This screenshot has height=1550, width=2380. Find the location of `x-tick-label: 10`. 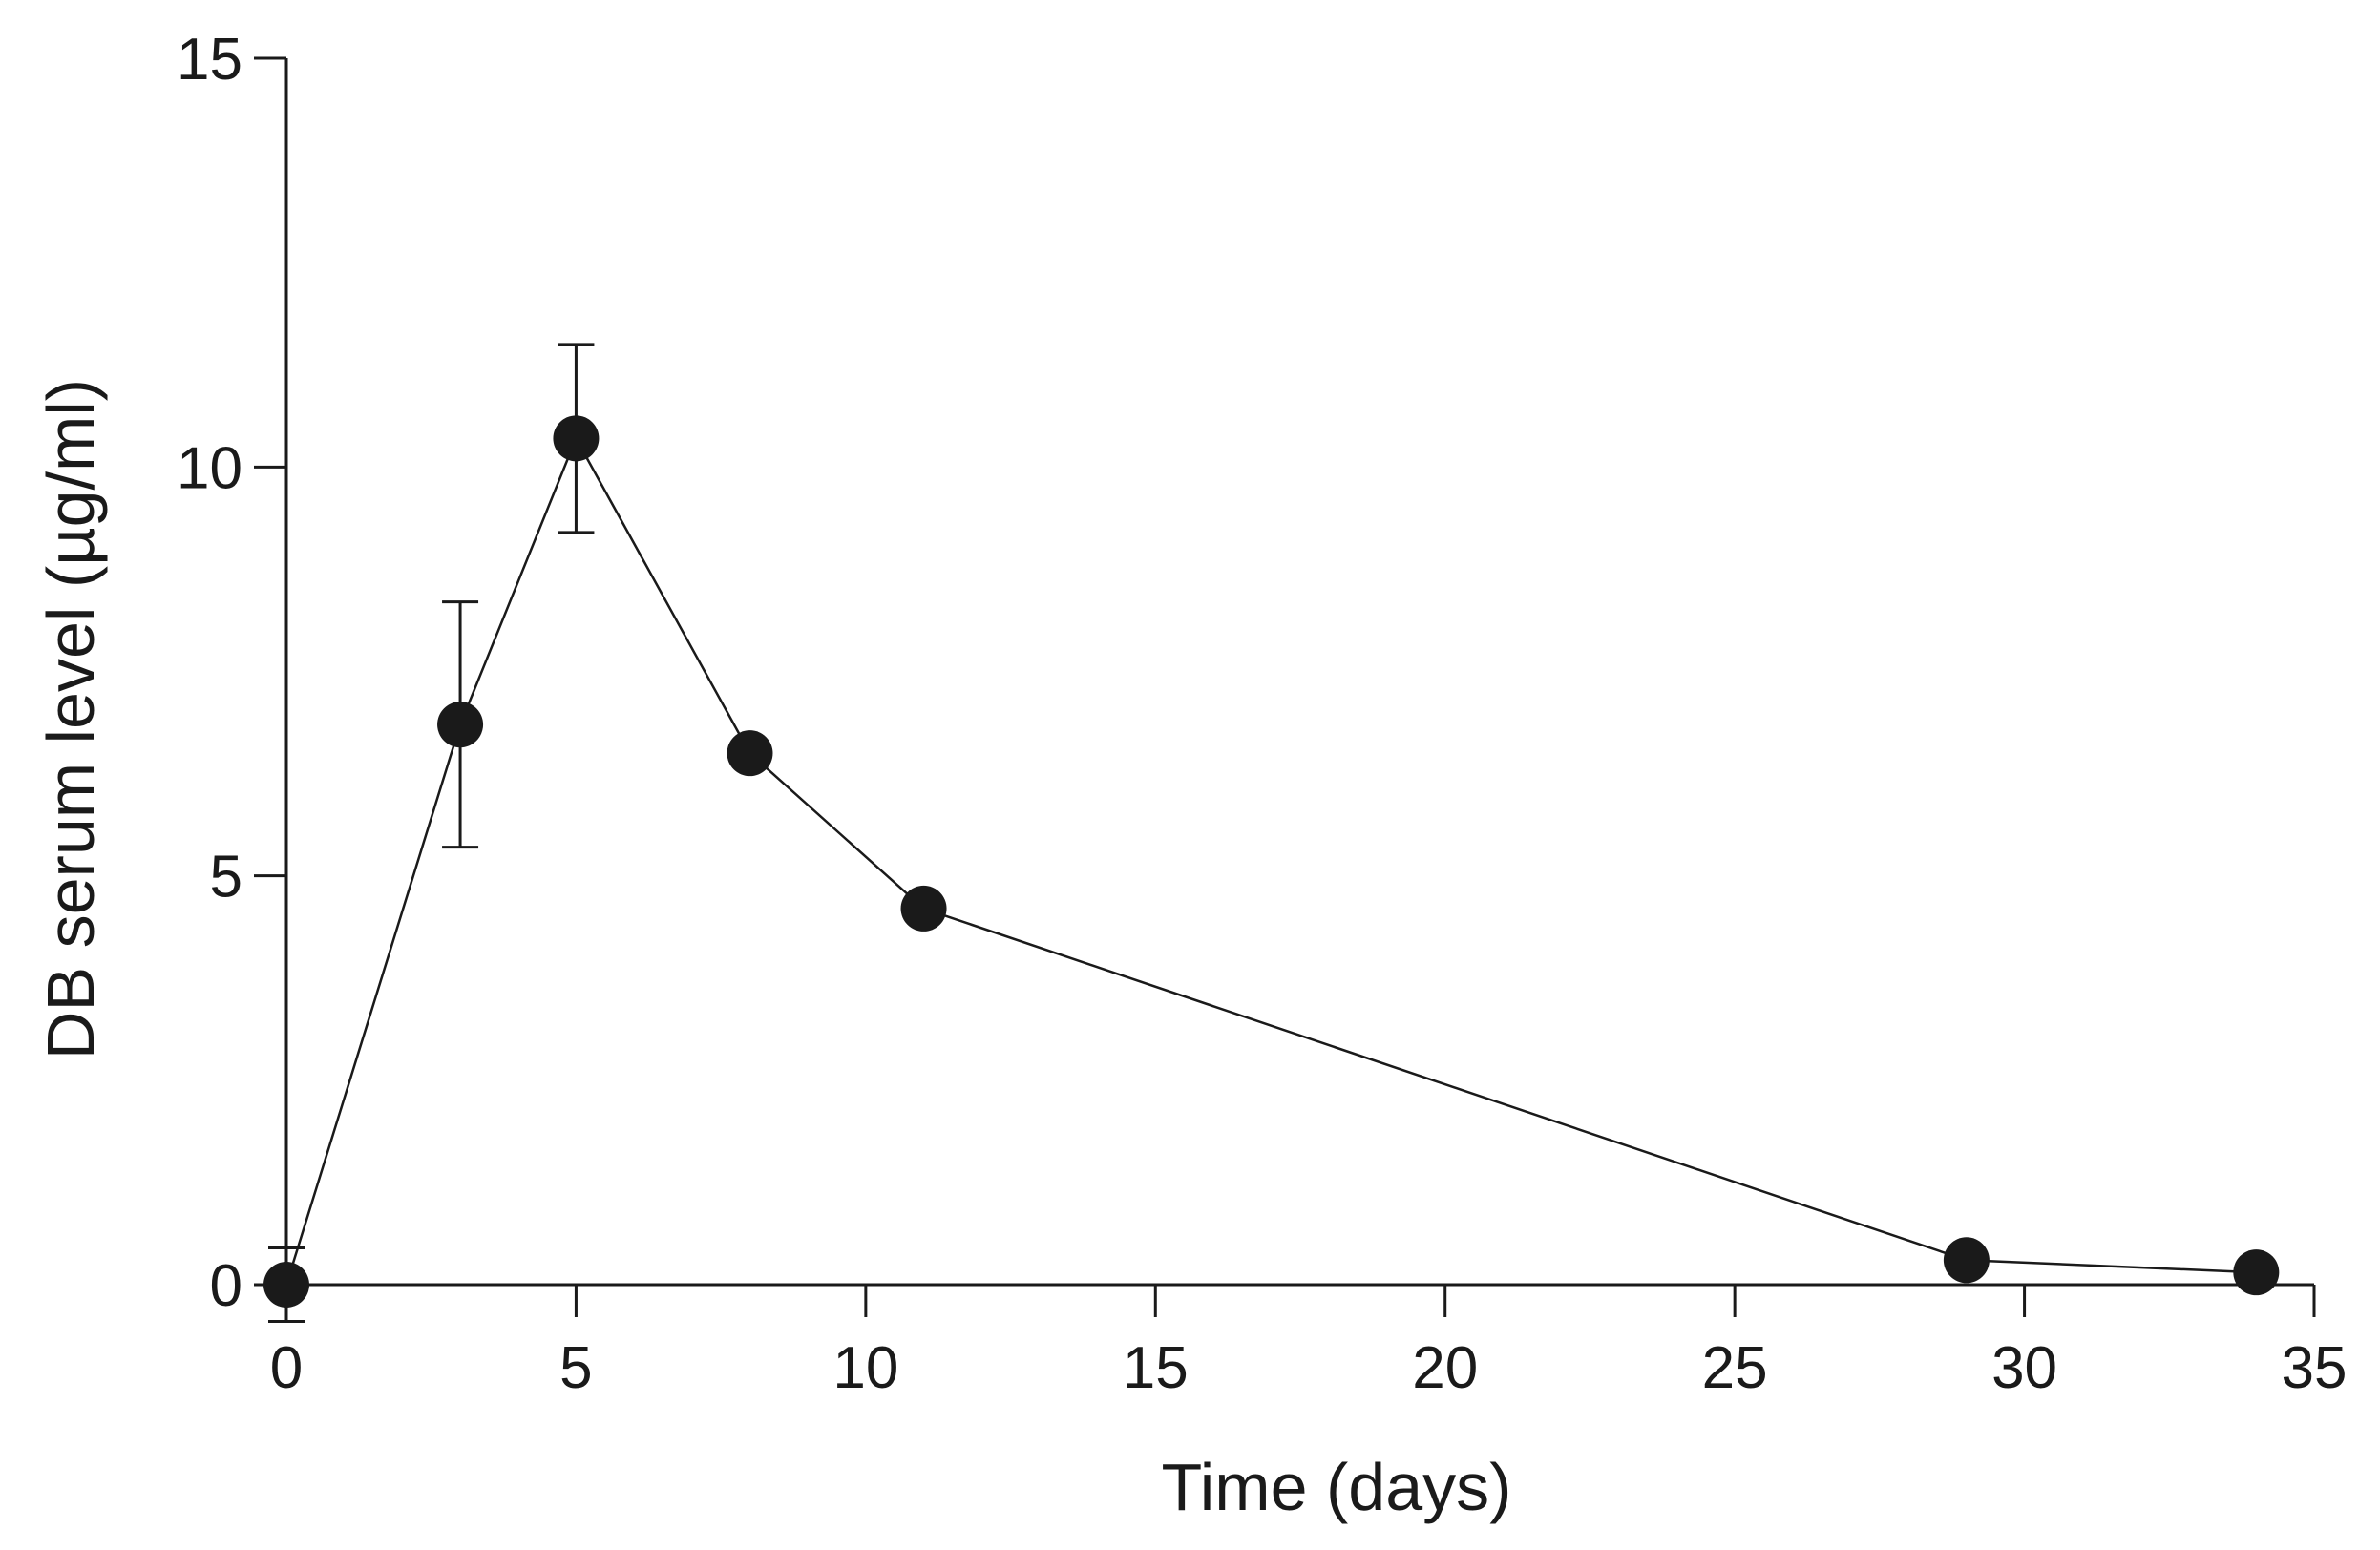

x-tick-label: 10 is located at coordinates (865, 1368).